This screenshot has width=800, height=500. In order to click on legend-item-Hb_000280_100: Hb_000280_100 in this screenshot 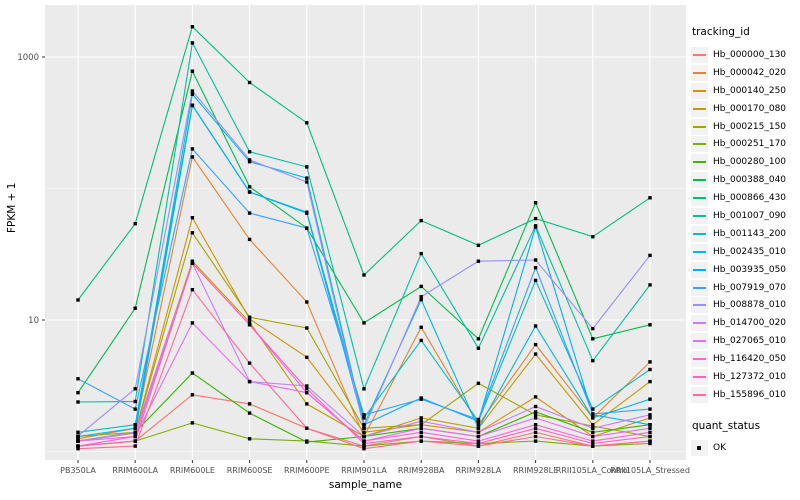, I will do `click(745, 162)`.